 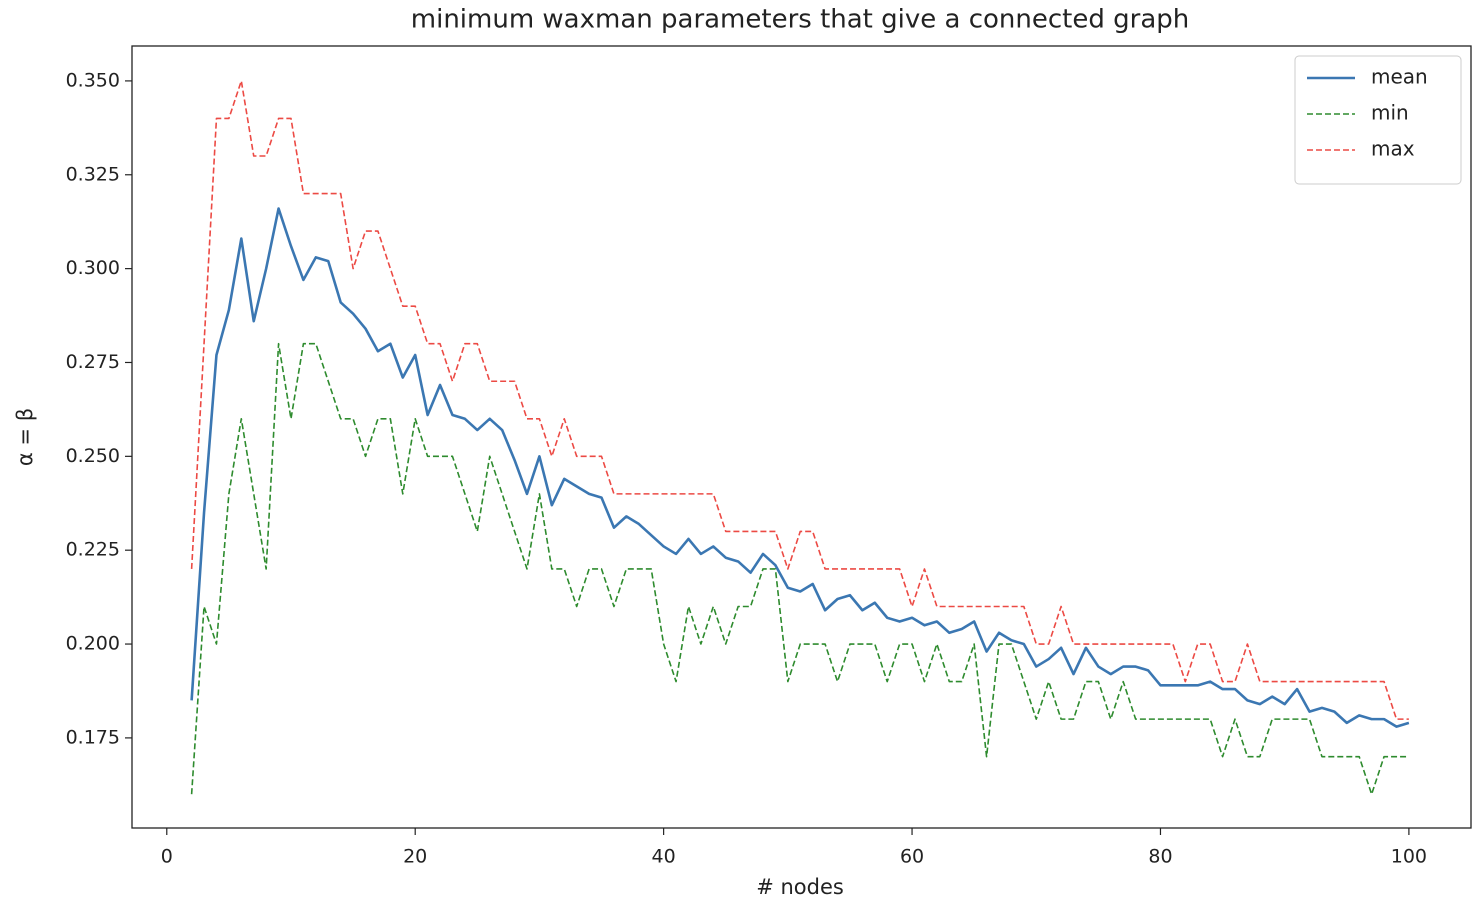 What do you see at coordinates (25, 437) in the screenshot?
I see `y-axis-label: α = β` at bounding box center [25, 437].